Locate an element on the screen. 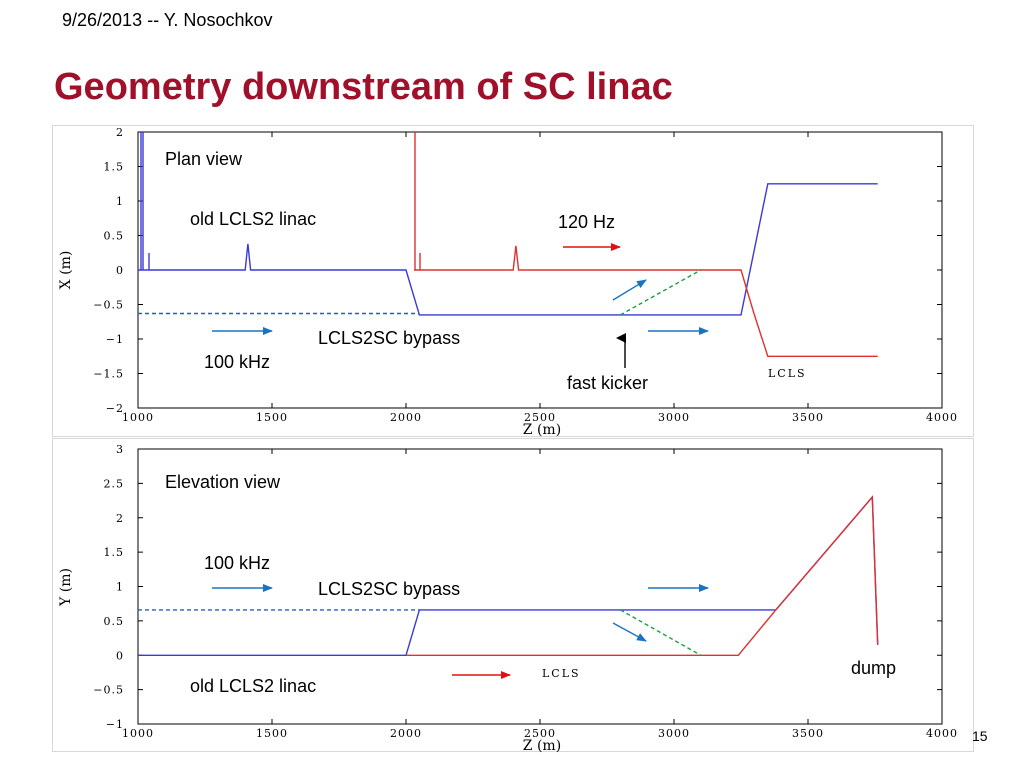 The image size is (1024, 768). plan-ytick-label: 1 is located at coordinates (120, 201).